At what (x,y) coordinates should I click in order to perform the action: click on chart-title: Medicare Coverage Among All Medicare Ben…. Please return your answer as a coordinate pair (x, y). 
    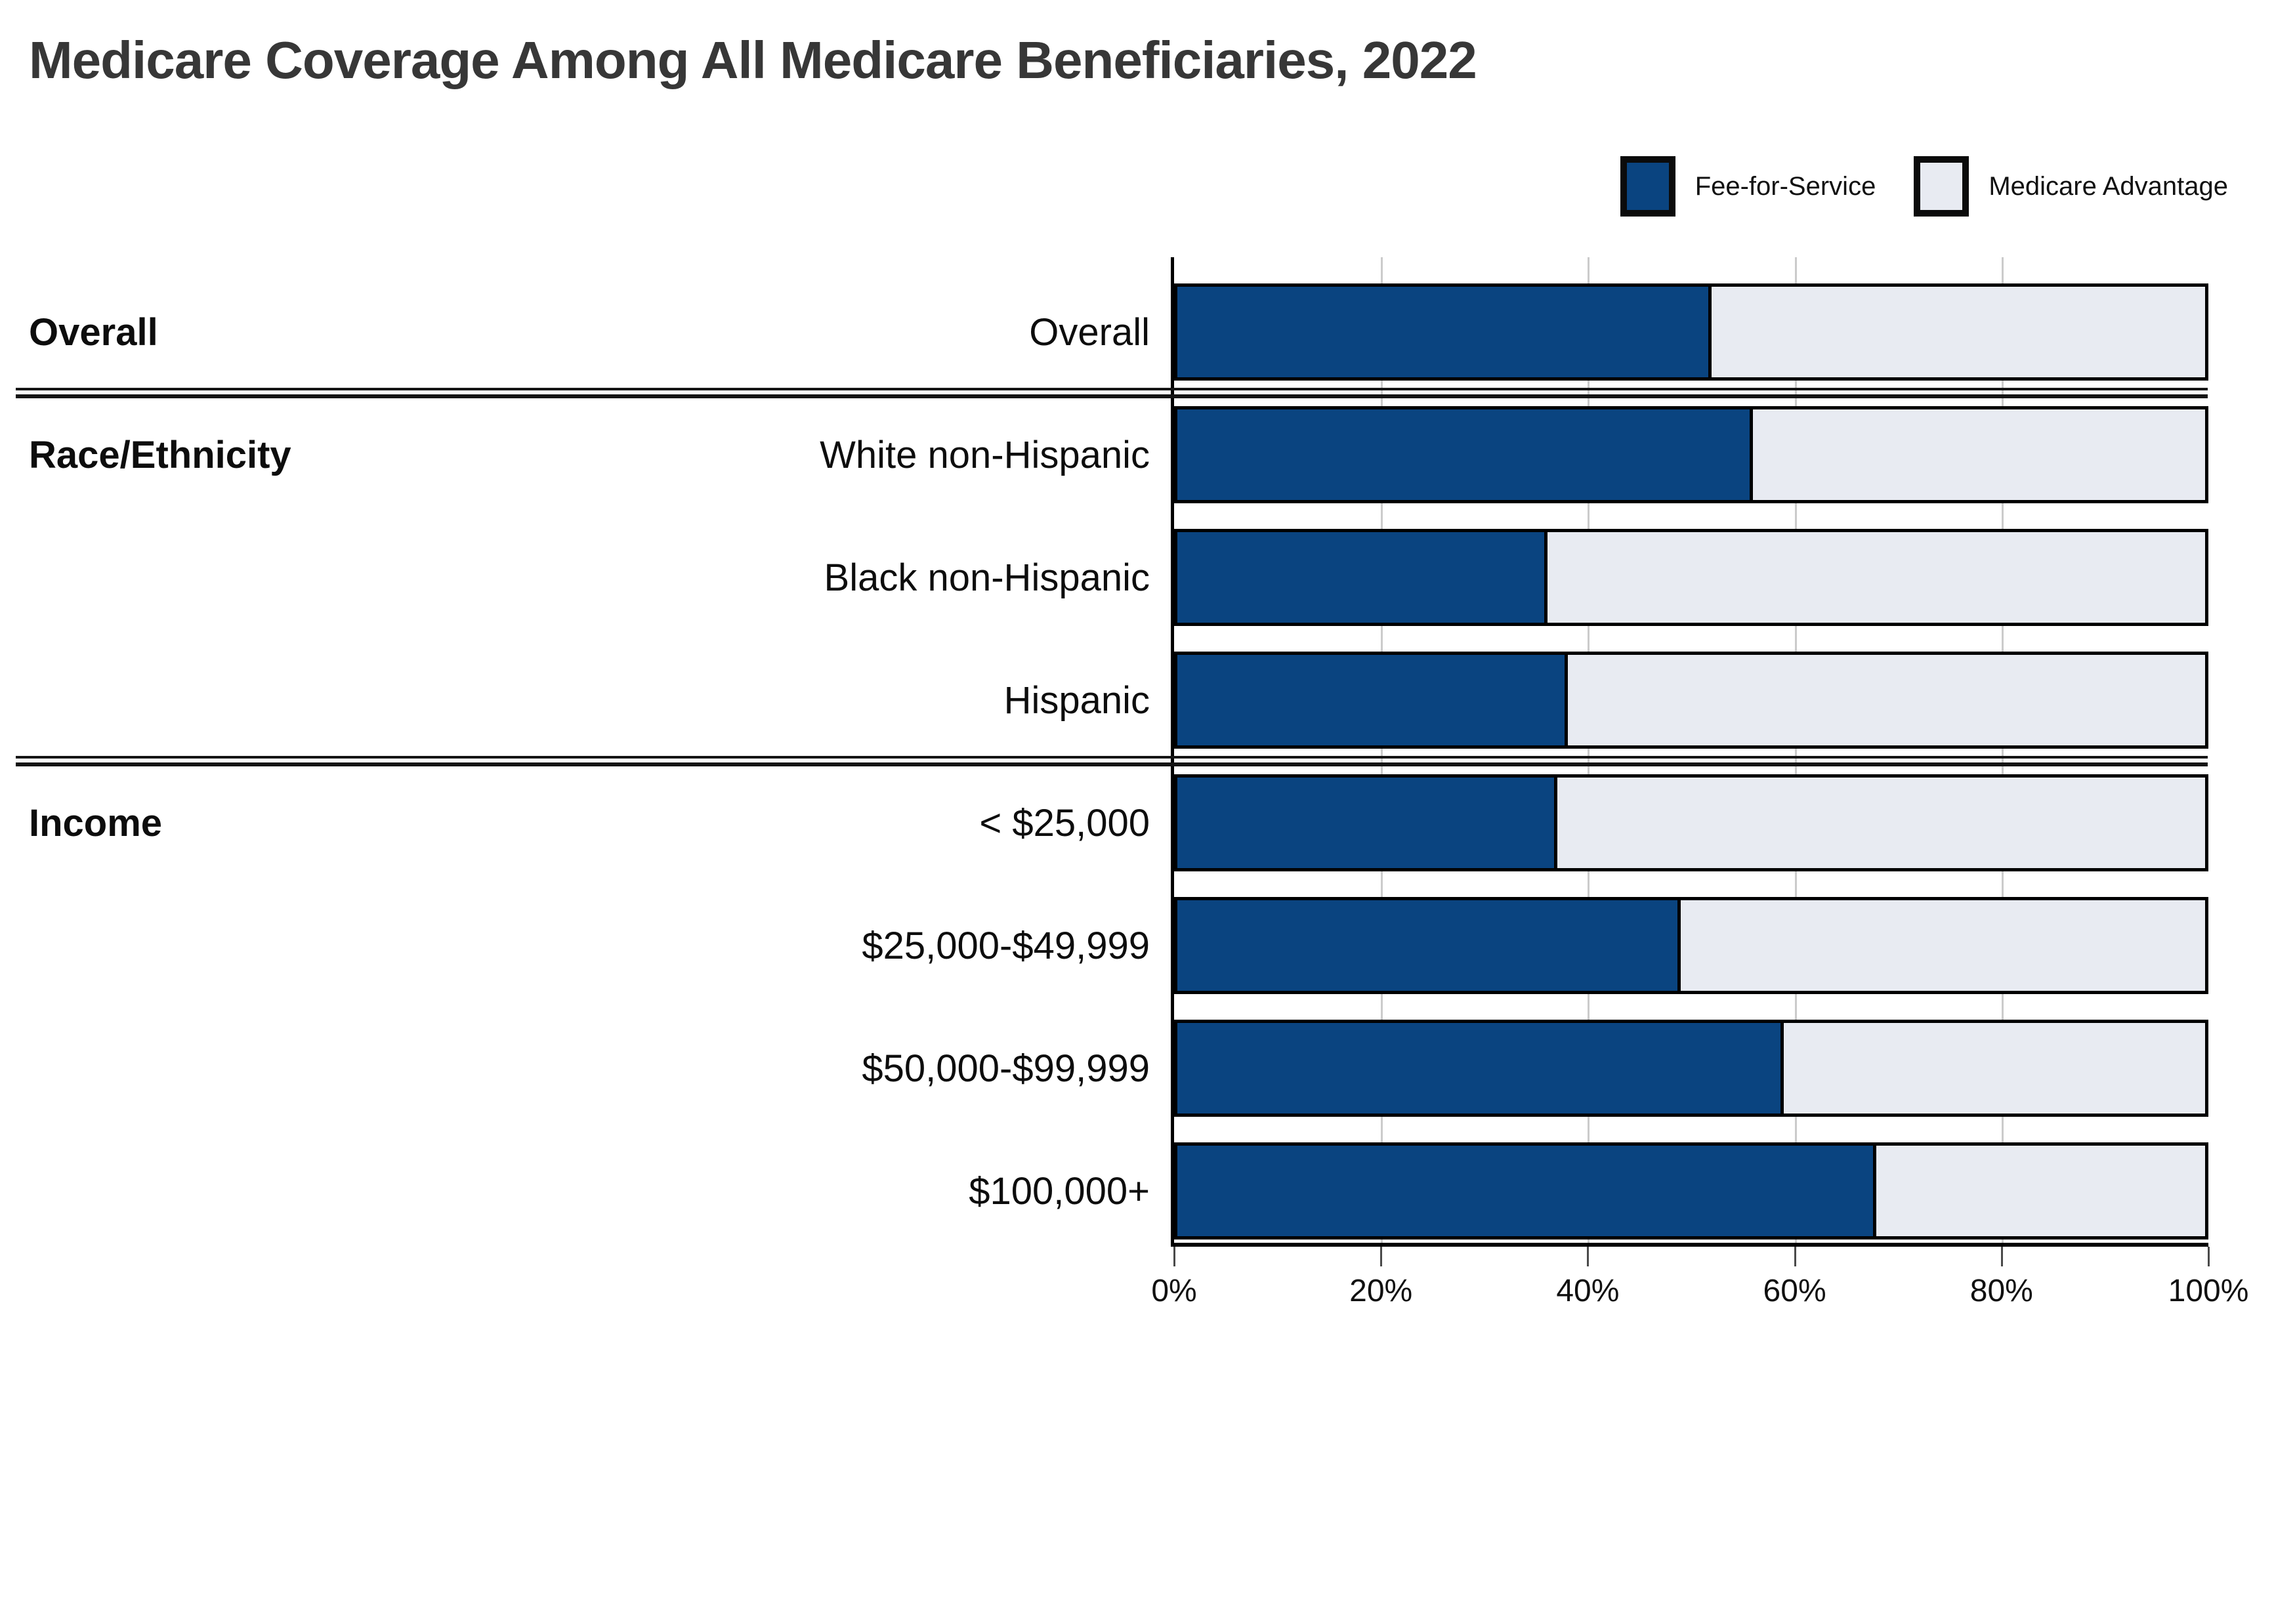
    Looking at the image, I should click on (753, 60).